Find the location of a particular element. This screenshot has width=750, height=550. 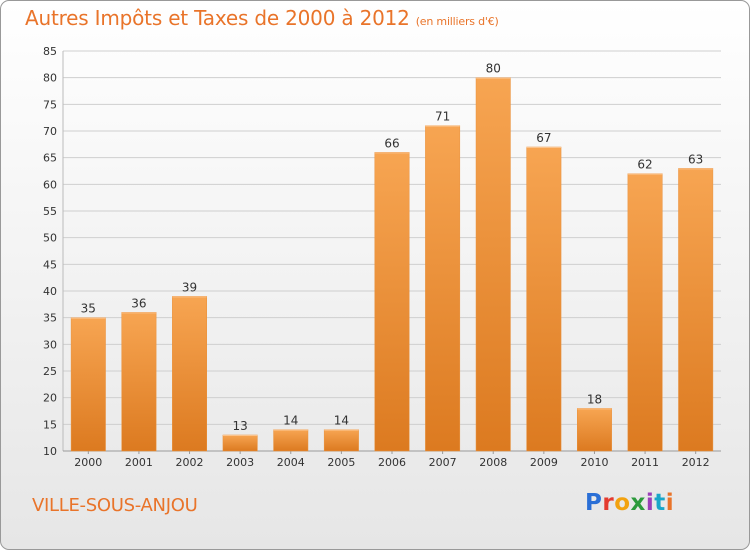

bar-2003 is located at coordinates (240, 443).